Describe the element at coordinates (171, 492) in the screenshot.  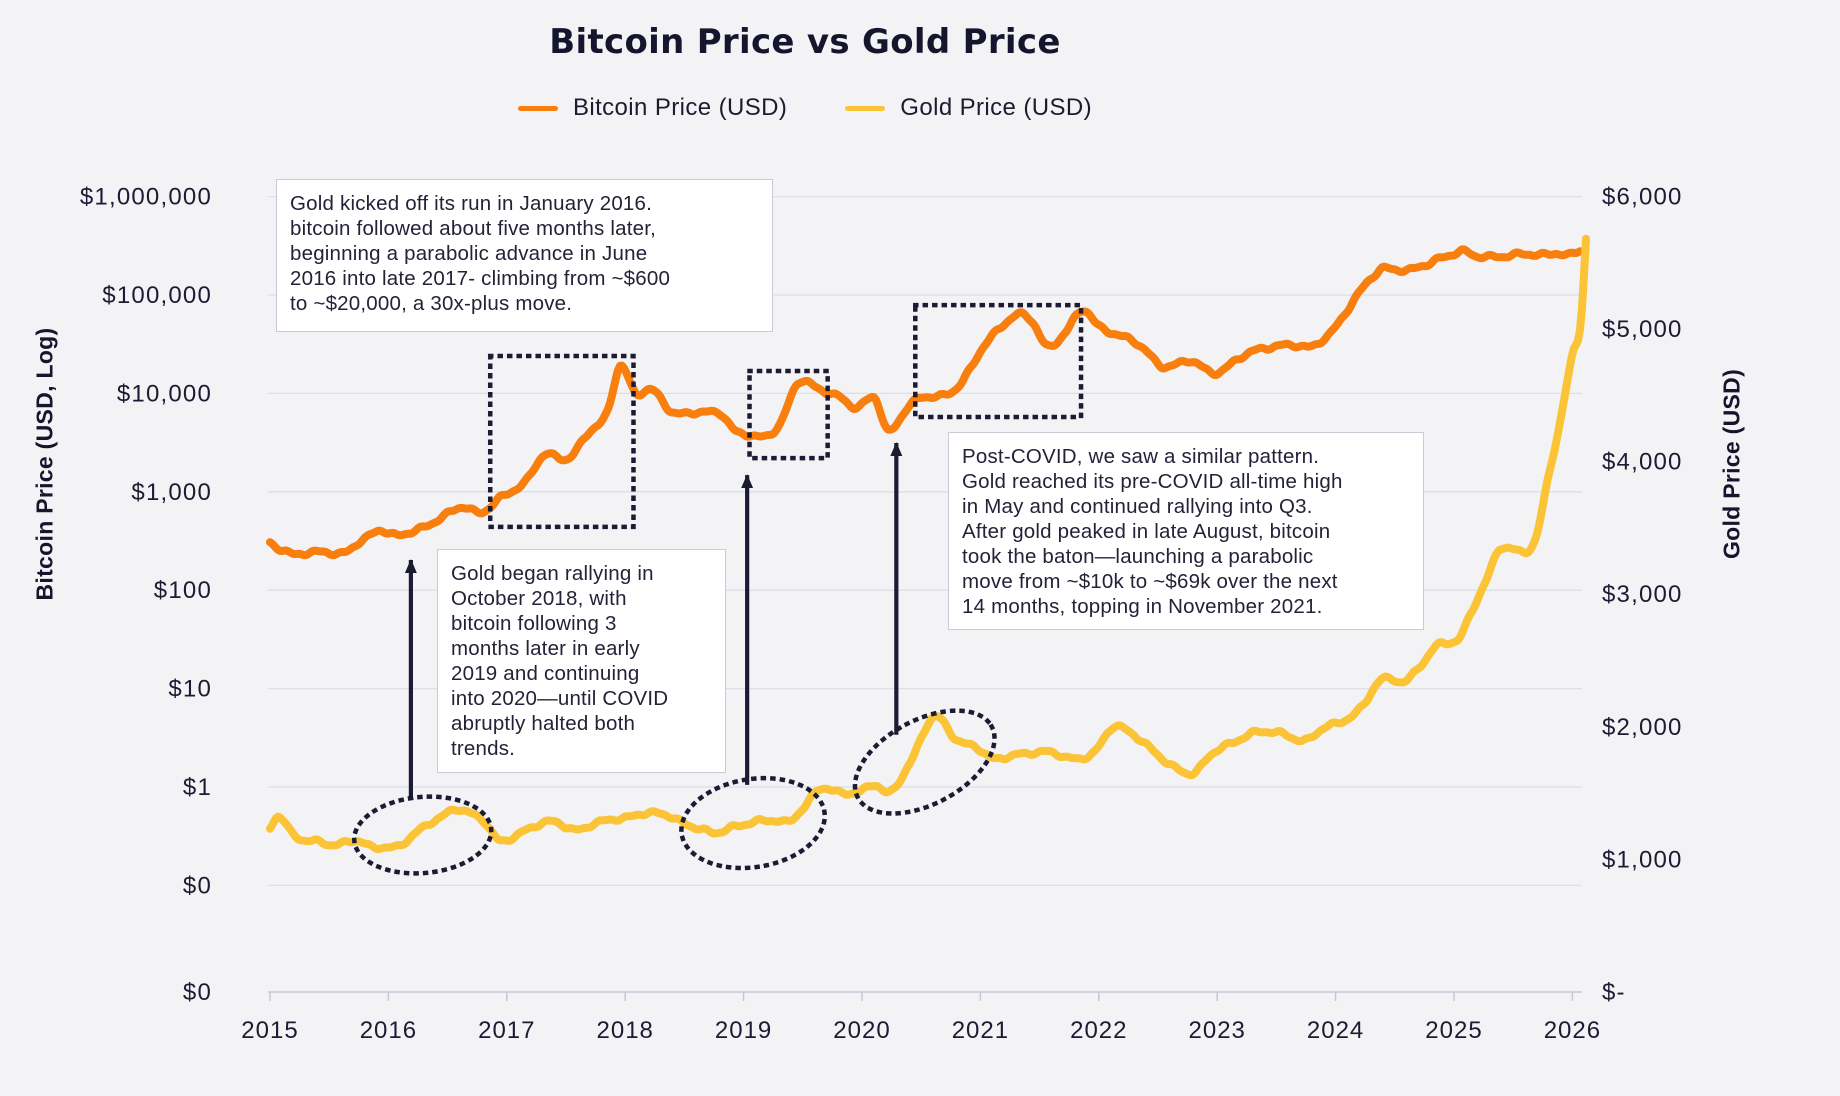
I see `y-left-tick-label: $1,000` at that location.